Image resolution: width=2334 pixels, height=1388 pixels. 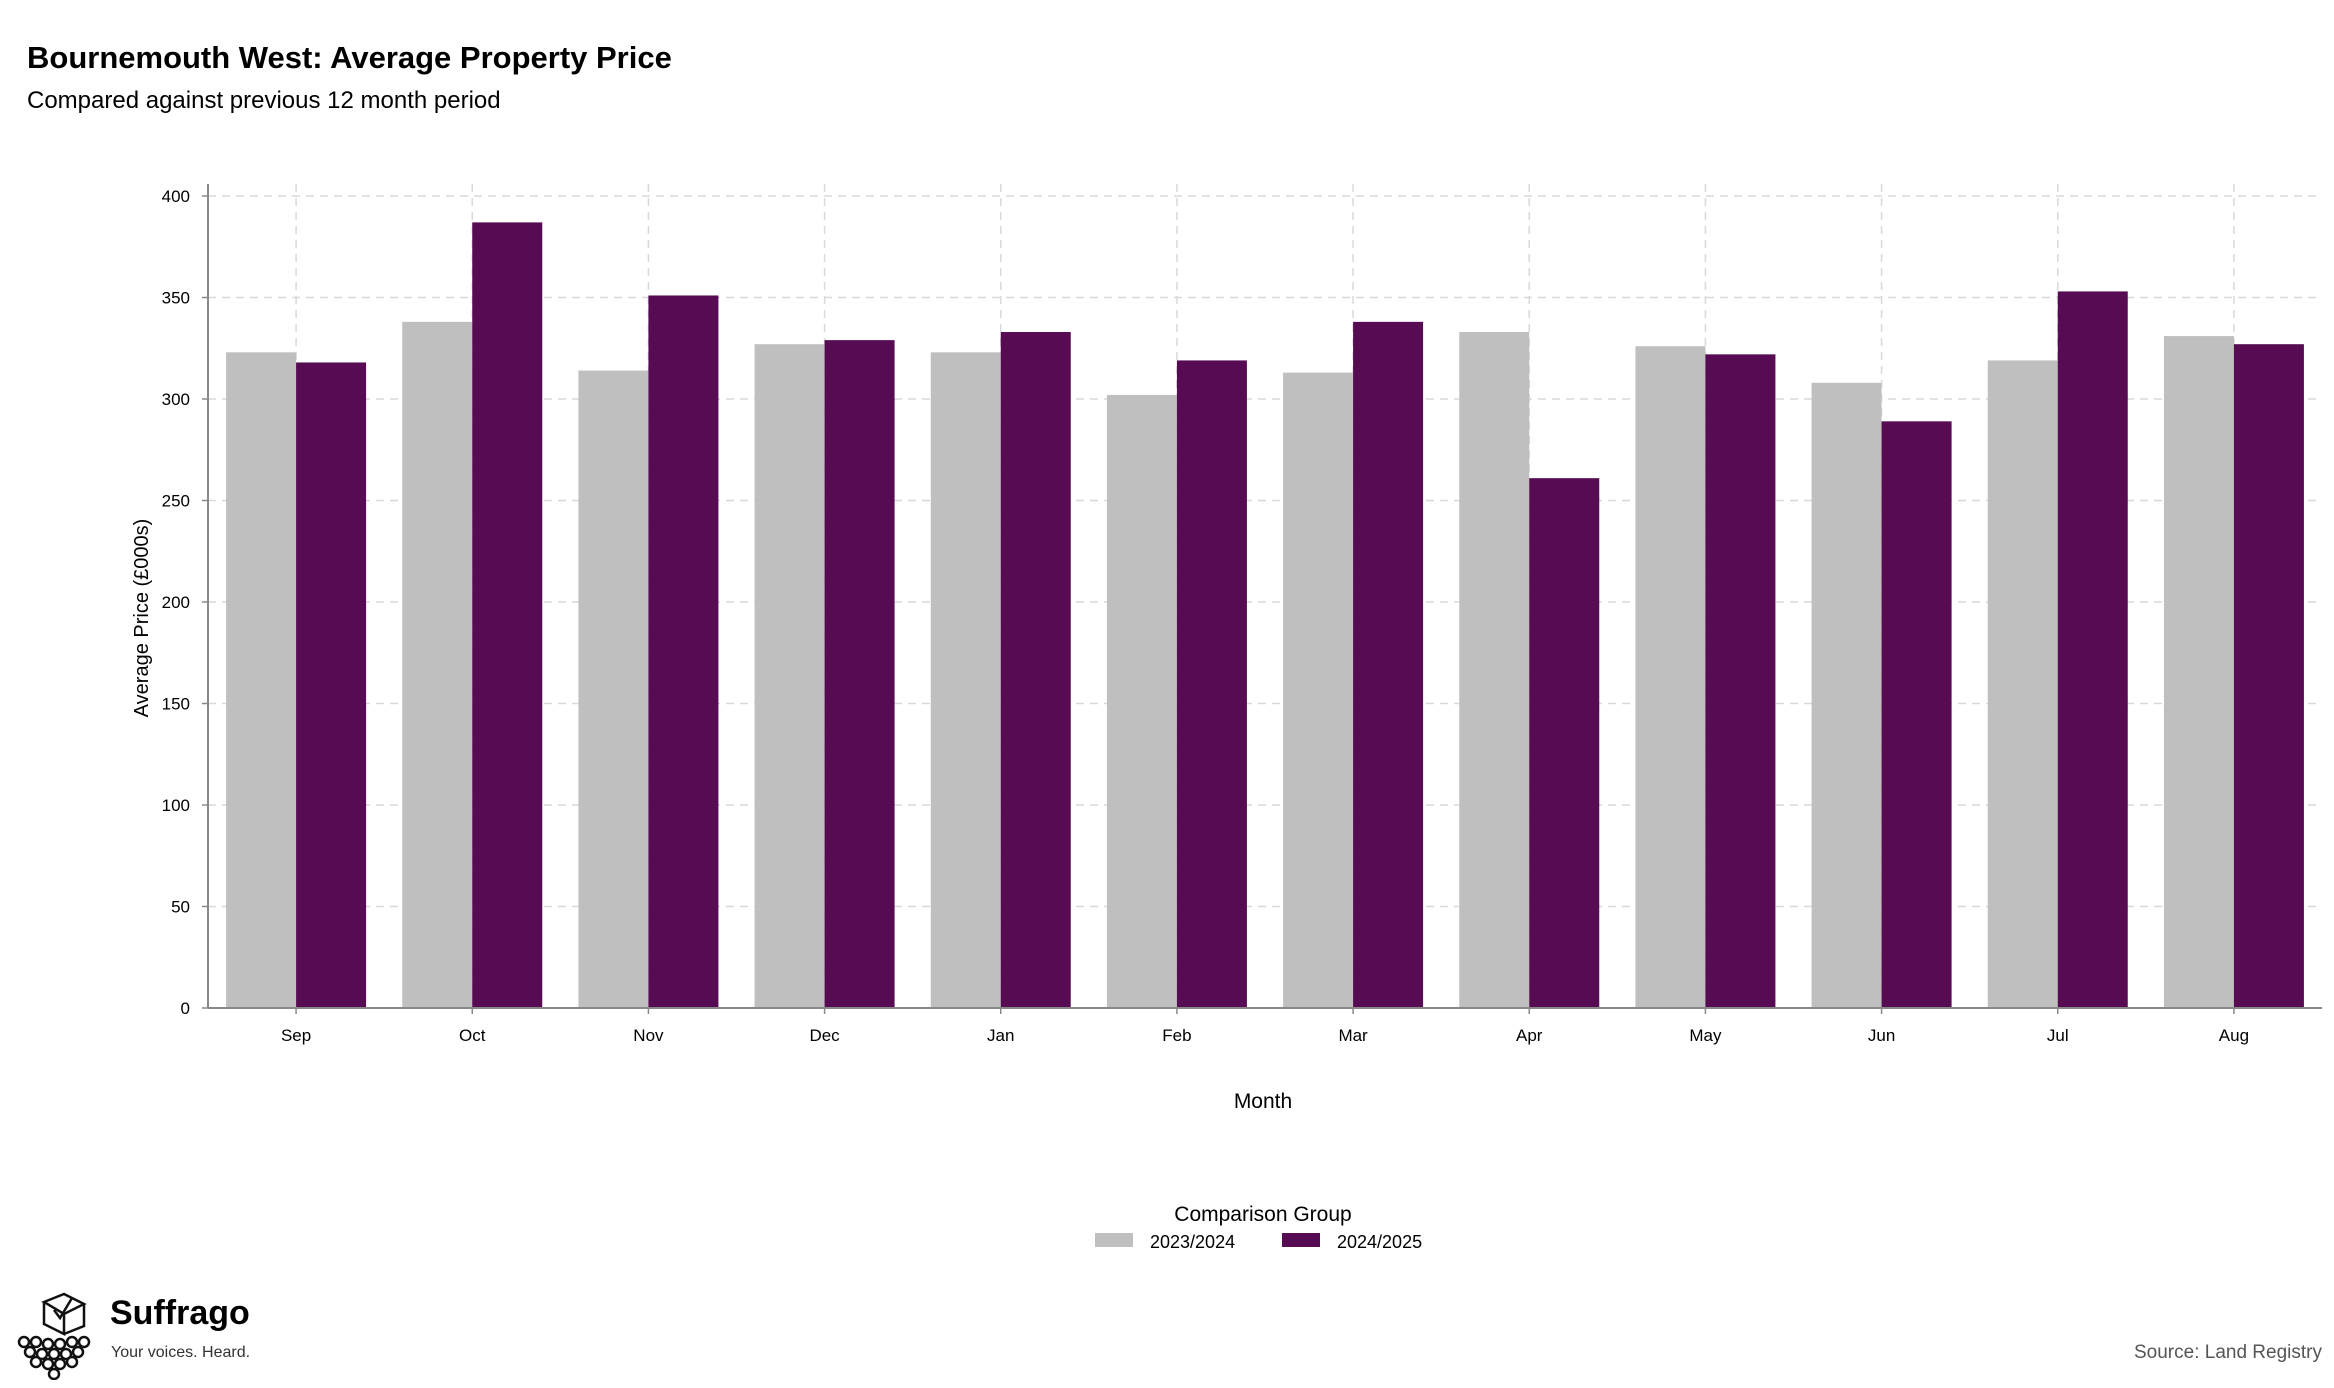 What do you see at coordinates (185, 1008) in the screenshot?
I see `y-tick-label: 0` at bounding box center [185, 1008].